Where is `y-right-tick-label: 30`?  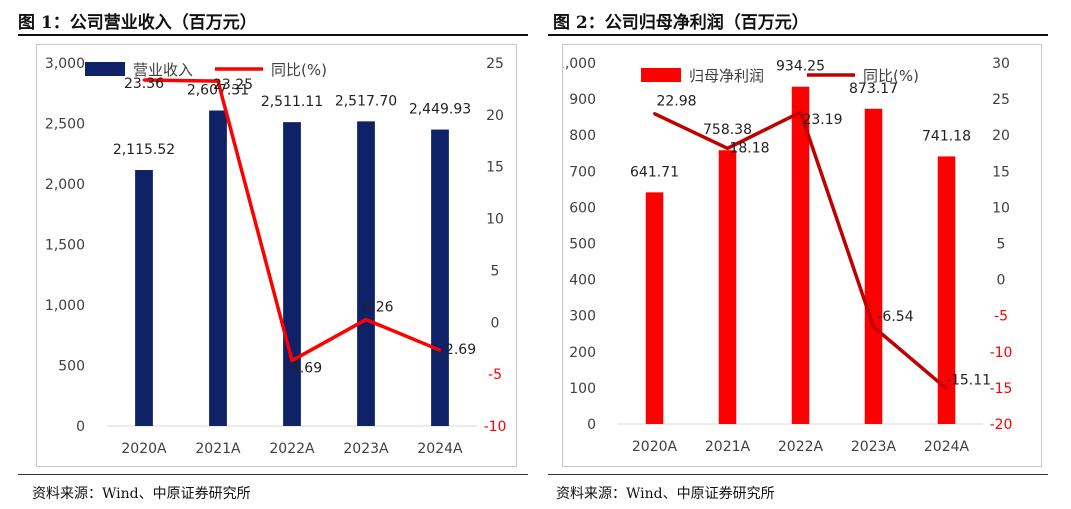 y-right-tick-label: 30 is located at coordinates (1001, 64).